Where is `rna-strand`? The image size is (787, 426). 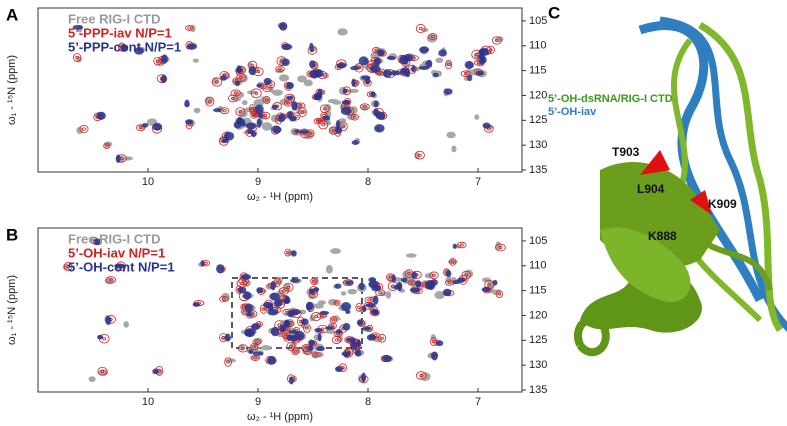
rna-strand is located at coordinates (723, 174).